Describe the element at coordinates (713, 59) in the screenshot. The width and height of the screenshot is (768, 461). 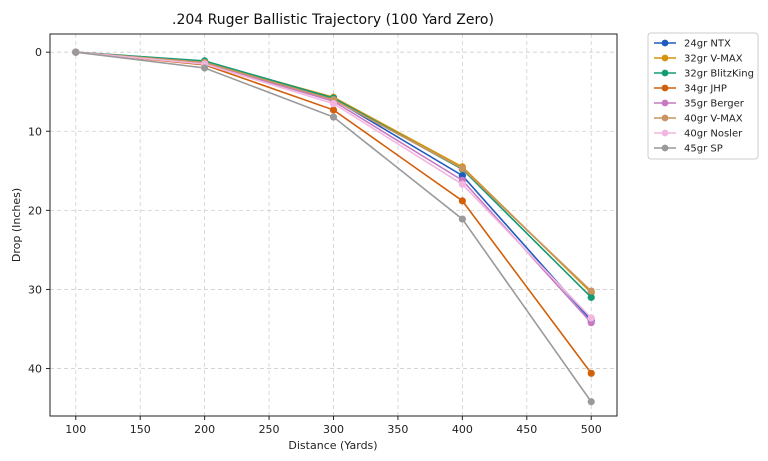
I see `legend-label: 32gr V-MAX` at that location.